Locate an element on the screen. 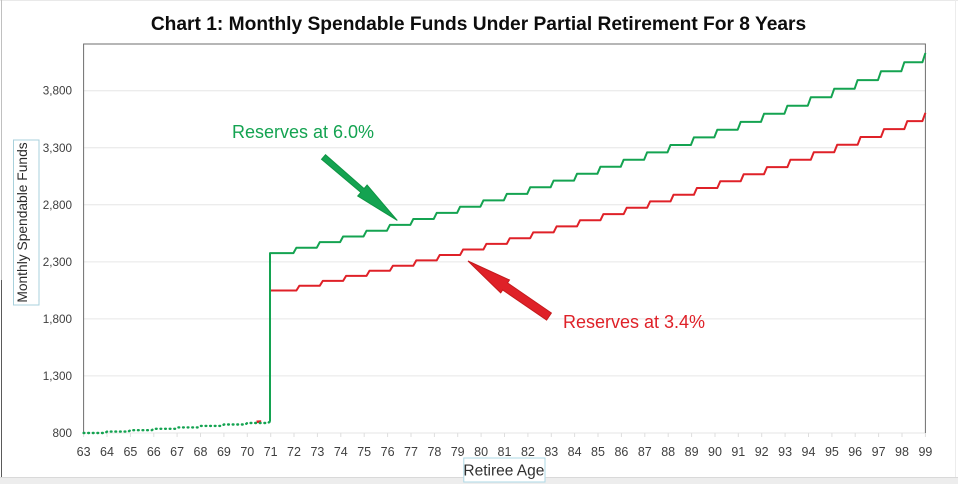  svg-text: 65 is located at coordinates (130, 452).